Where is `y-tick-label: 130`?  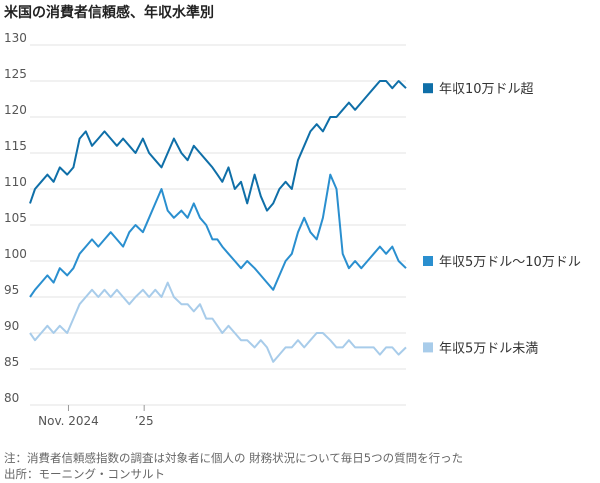 y-tick-label: 130 is located at coordinates (15, 38).